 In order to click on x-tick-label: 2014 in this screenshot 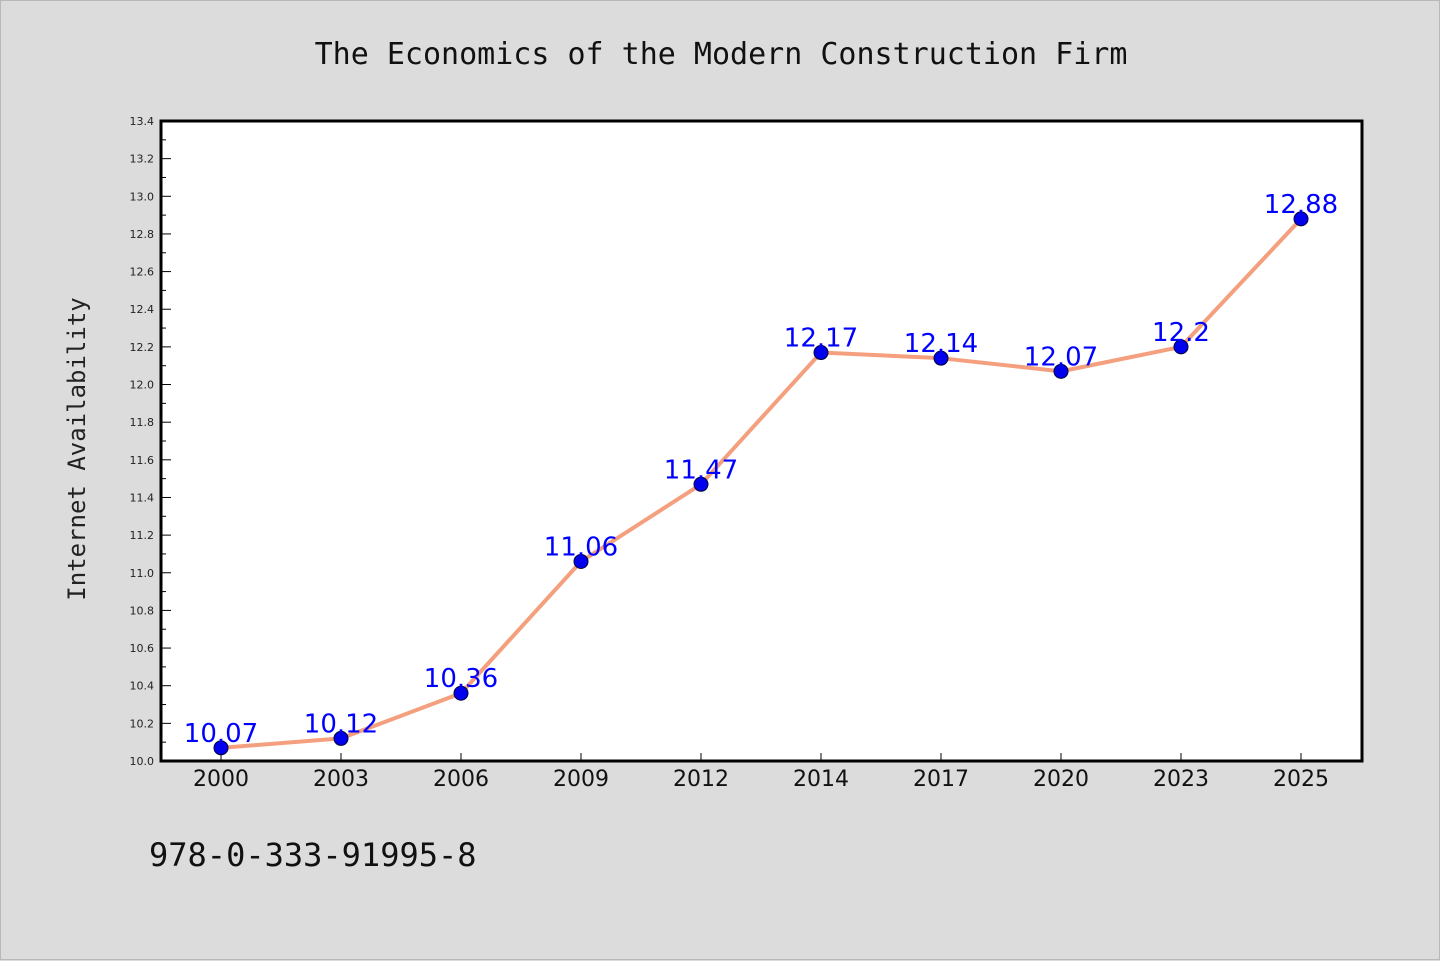, I will do `click(821, 779)`.